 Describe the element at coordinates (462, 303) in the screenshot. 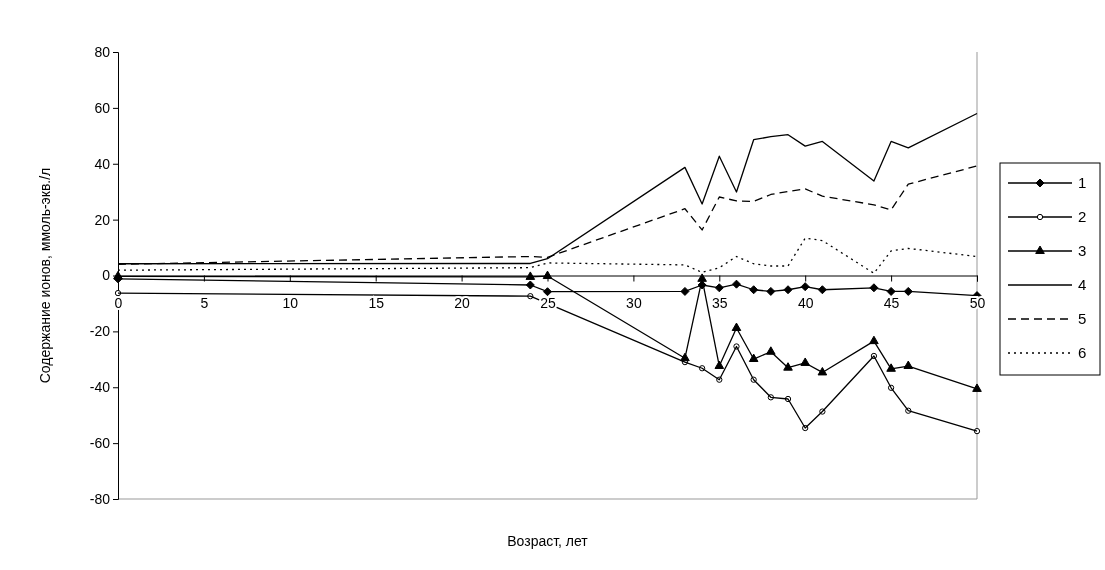

I see `x-tick-label: 20` at that location.